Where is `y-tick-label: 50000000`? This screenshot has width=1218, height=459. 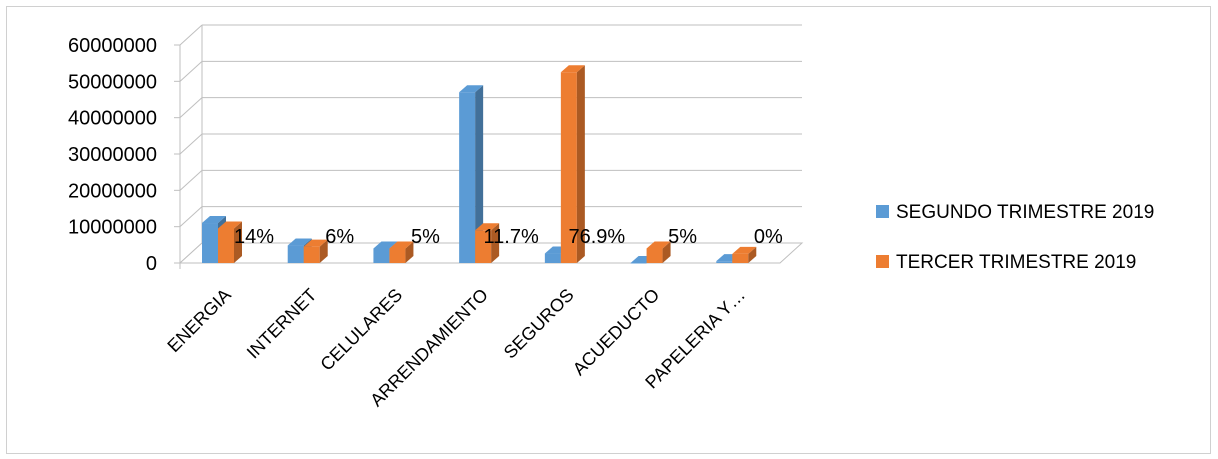 y-tick-label: 50000000 is located at coordinates (112, 82).